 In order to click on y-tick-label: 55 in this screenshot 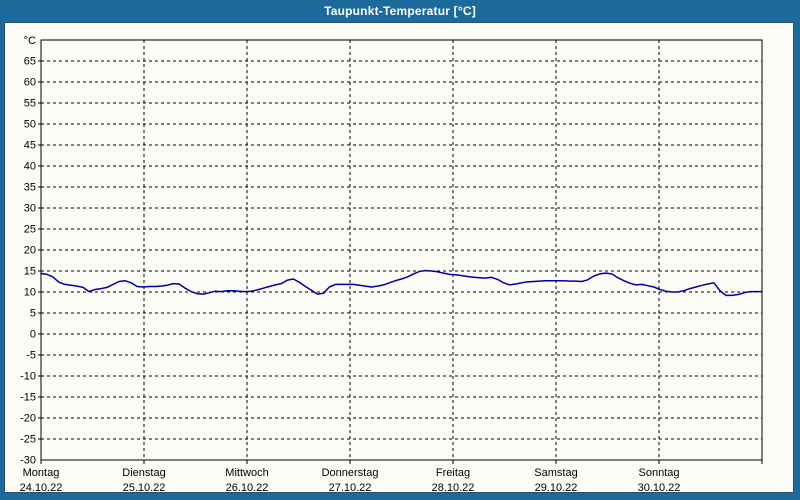, I will do `click(30, 104)`.